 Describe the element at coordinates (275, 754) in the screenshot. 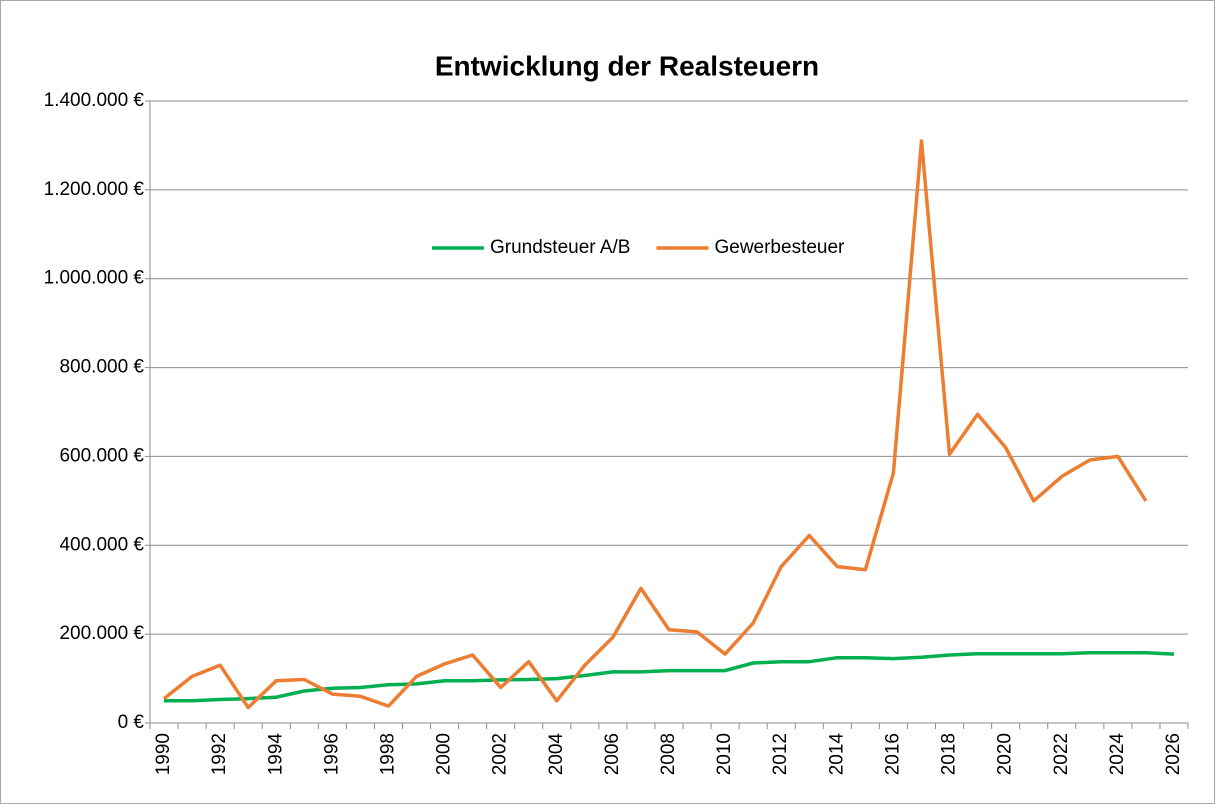

I see `x-tick-label: 1994` at that location.